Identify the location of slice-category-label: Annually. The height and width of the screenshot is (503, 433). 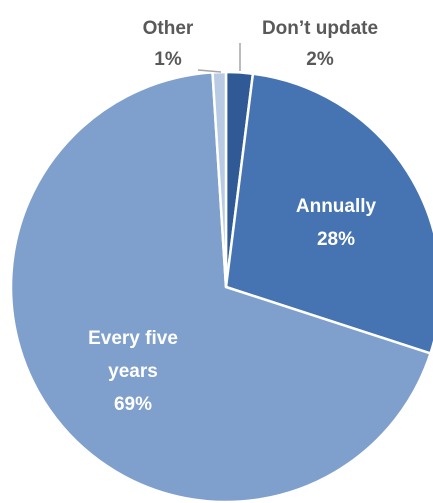
(336, 206).